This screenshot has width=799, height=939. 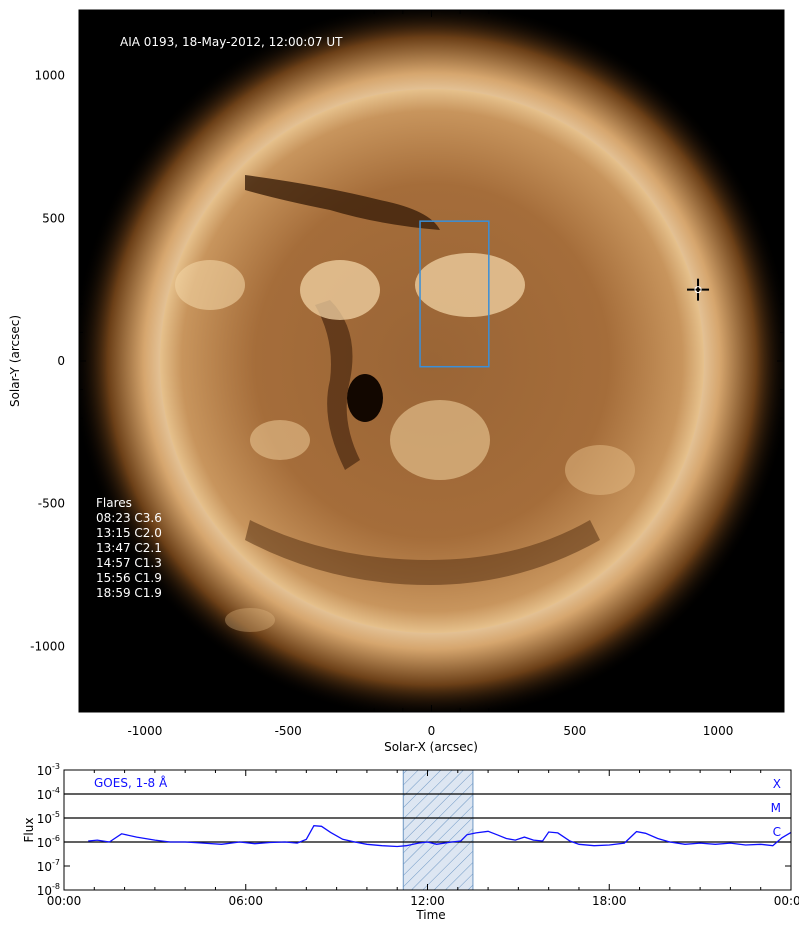 What do you see at coordinates (365, 398) in the screenshot?
I see `coronal-hole` at bounding box center [365, 398].